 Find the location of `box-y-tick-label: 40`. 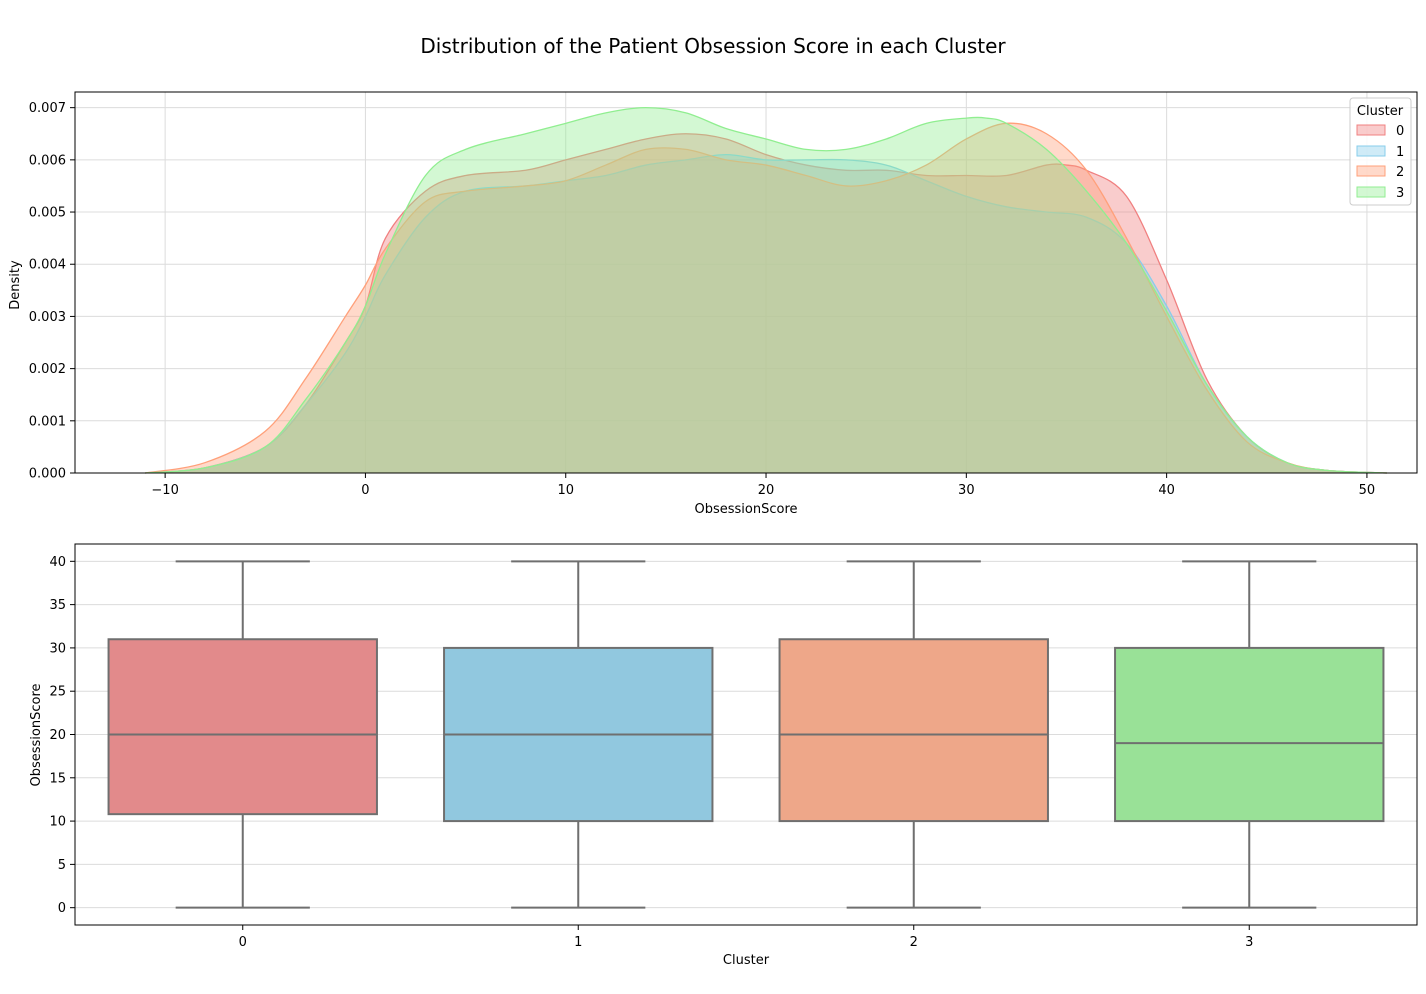

box-y-tick-label: 40 is located at coordinates (57, 562).